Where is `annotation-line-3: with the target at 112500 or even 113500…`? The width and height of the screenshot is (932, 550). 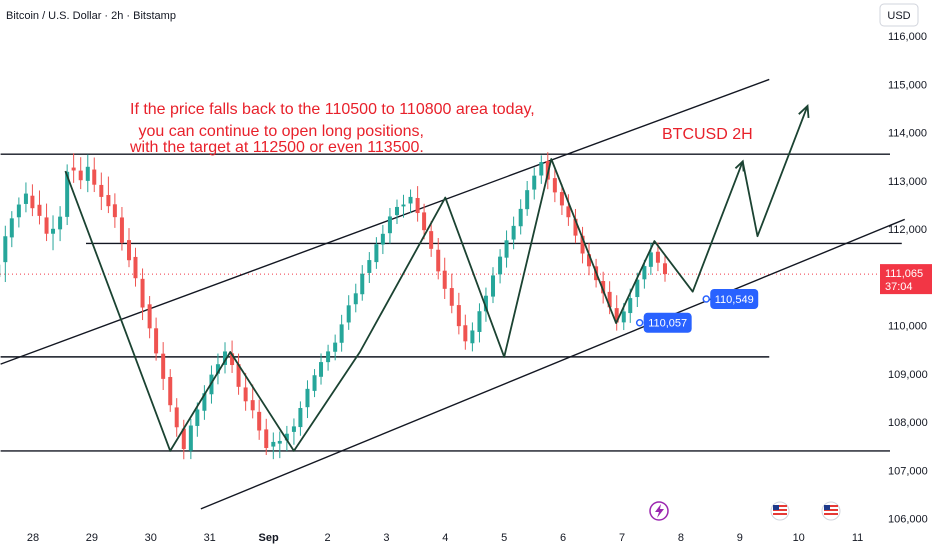 annotation-line-3: with the target at 112500 or even 113500… is located at coordinates (276, 147).